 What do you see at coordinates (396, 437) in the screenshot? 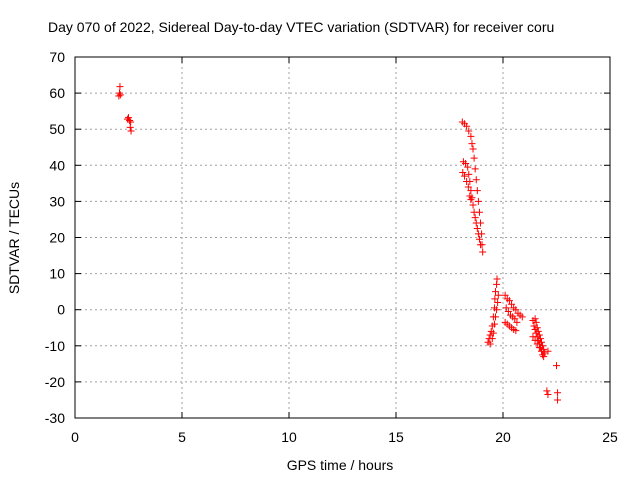
I see `x-tick-label: 15` at bounding box center [396, 437].